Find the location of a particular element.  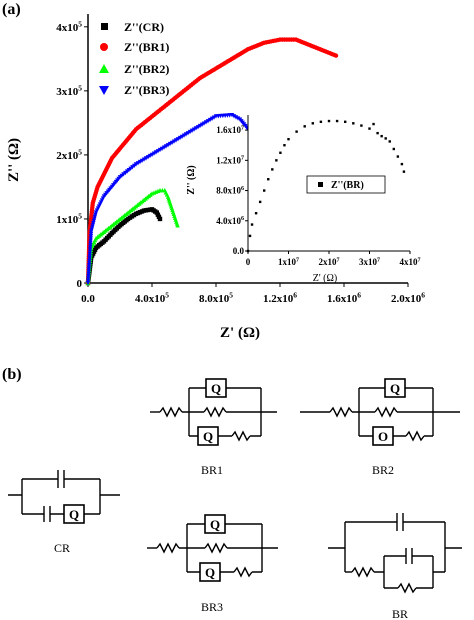

circuit-br3-q2: Q is located at coordinates (210, 572).